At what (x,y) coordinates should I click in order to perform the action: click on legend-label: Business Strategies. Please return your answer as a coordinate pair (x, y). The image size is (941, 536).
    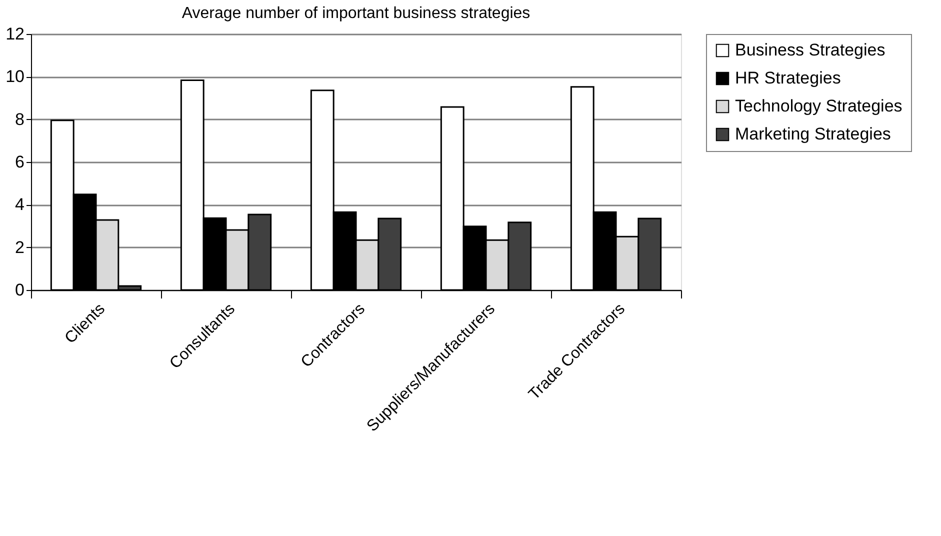
    Looking at the image, I should click on (810, 50).